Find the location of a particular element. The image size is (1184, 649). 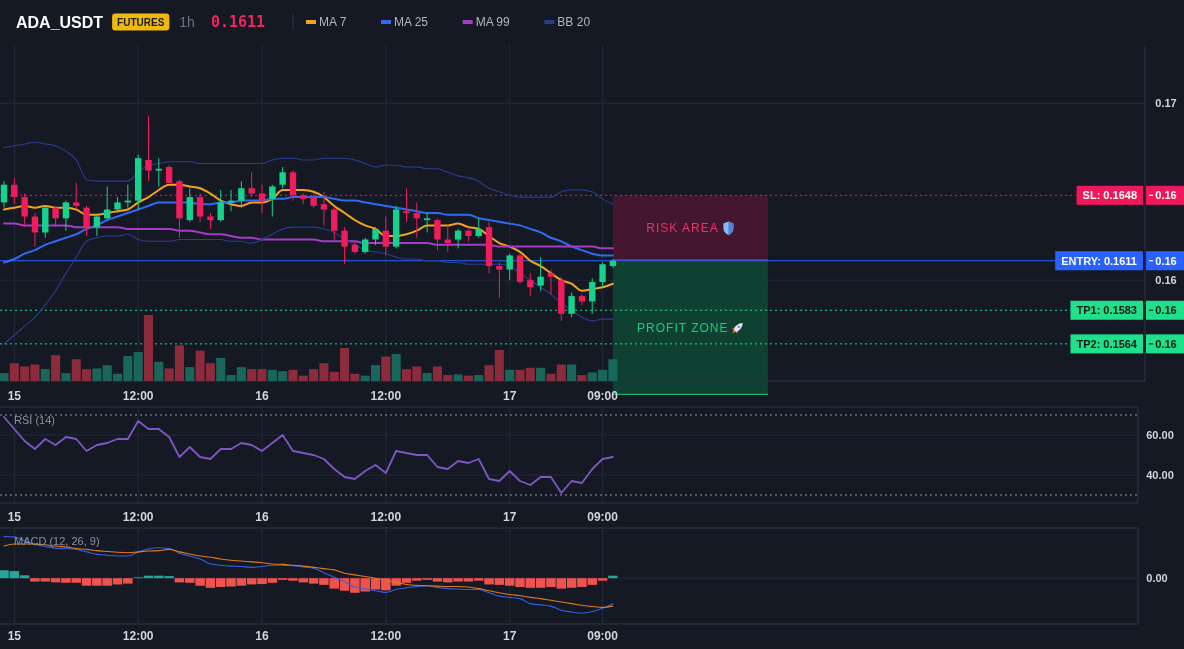

price-tag: TP2: 0.1564 is located at coordinates (1106, 344).